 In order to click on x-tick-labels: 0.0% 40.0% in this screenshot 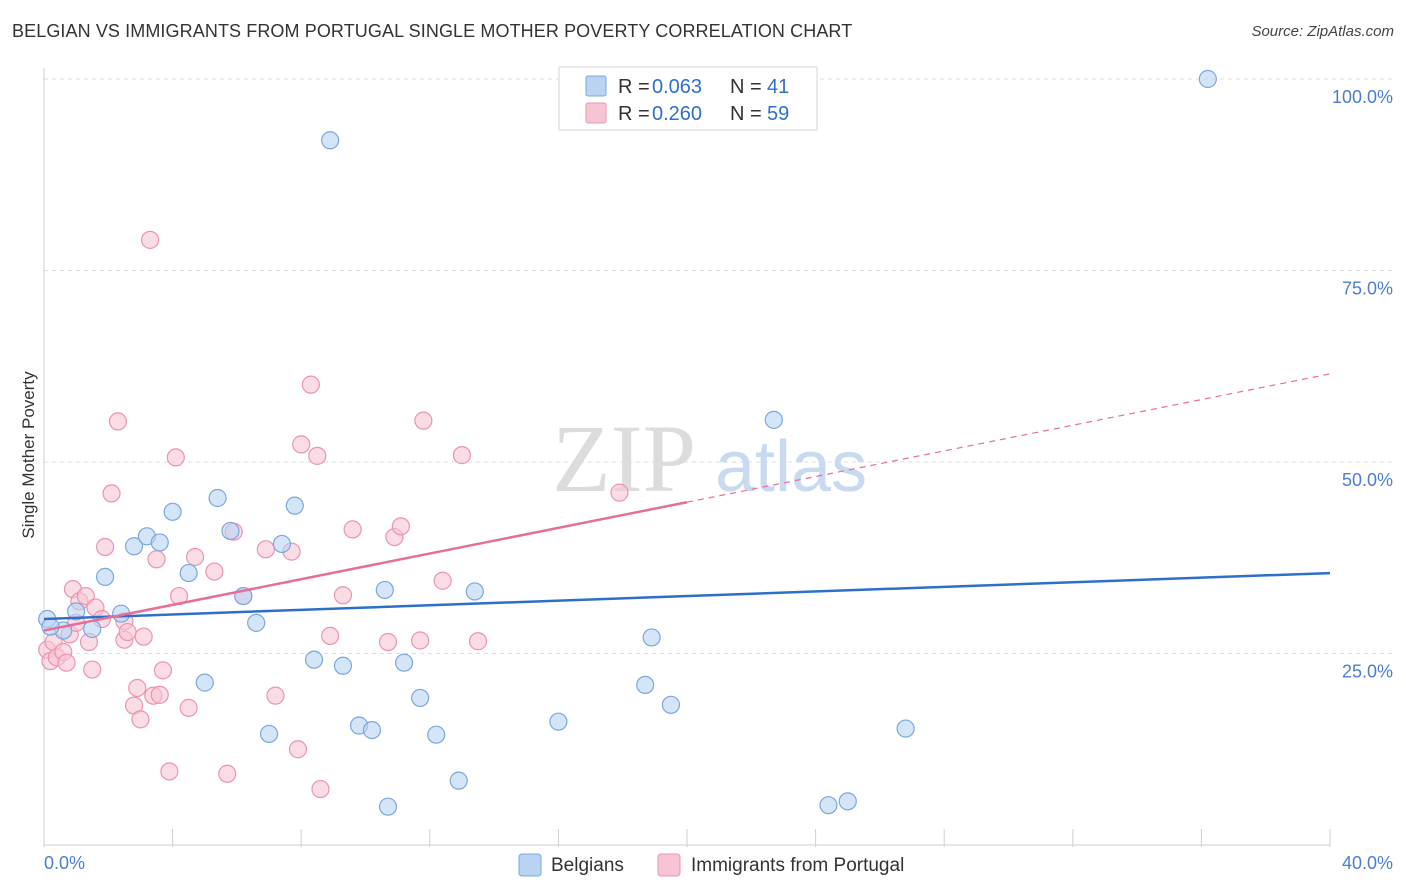, I will do `click(718, 863)`.